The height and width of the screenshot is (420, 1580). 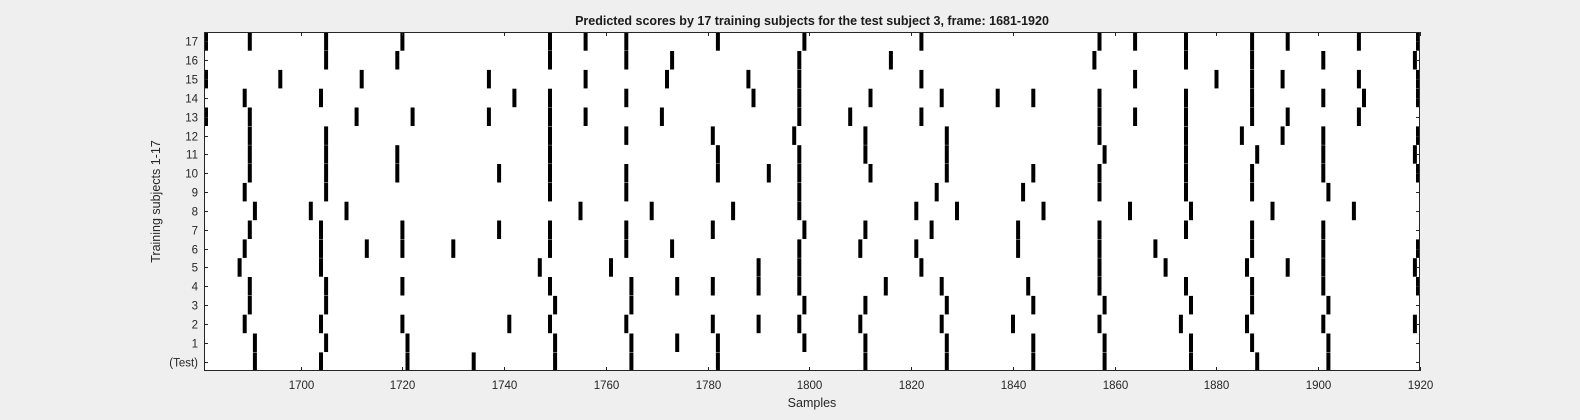 What do you see at coordinates (812, 403) in the screenshot?
I see `x-axis-label: Samples` at bounding box center [812, 403].